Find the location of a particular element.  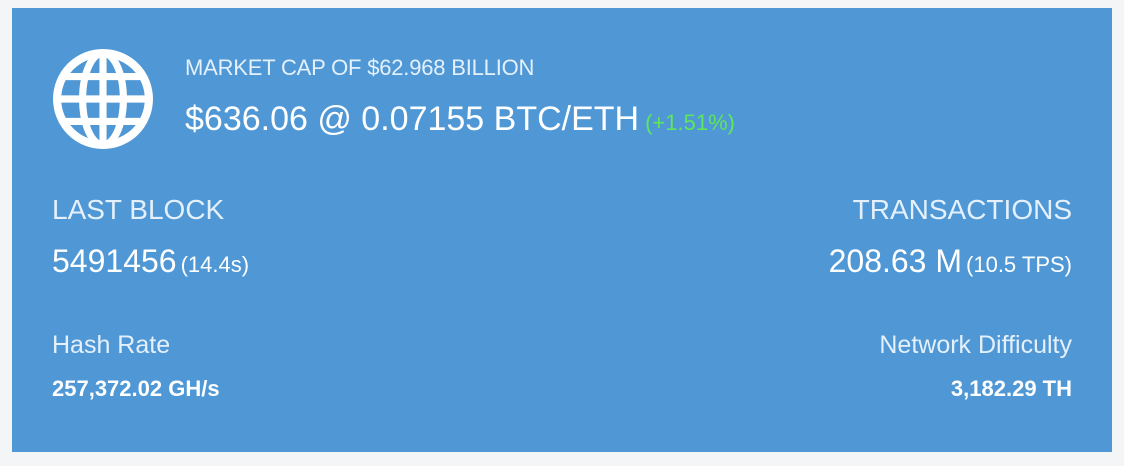

transactions-value-line: 208.63 M (10.5 TPS) is located at coordinates (950, 261).